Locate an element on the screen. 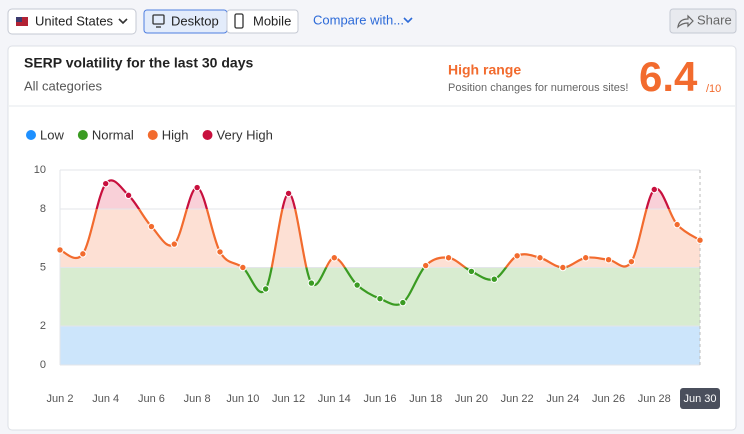 This screenshot has width=744, height=434. x-tick-label: Jun 24 is located at coordinates (562, 399).